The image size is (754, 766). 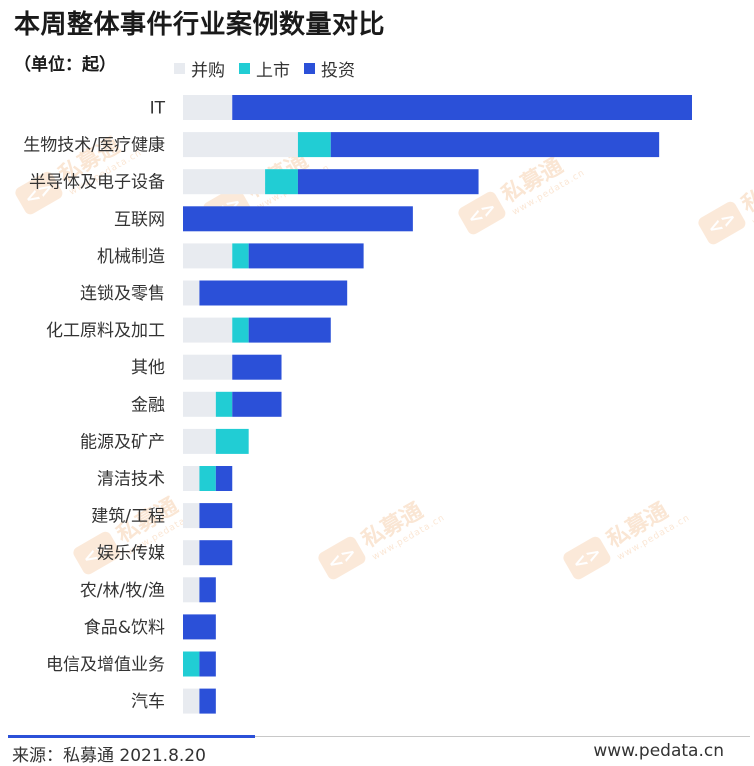 What do you see at coordinates (379, 736) in the screenshot?
I see `footer-divider` at bounding box center [379, 736].